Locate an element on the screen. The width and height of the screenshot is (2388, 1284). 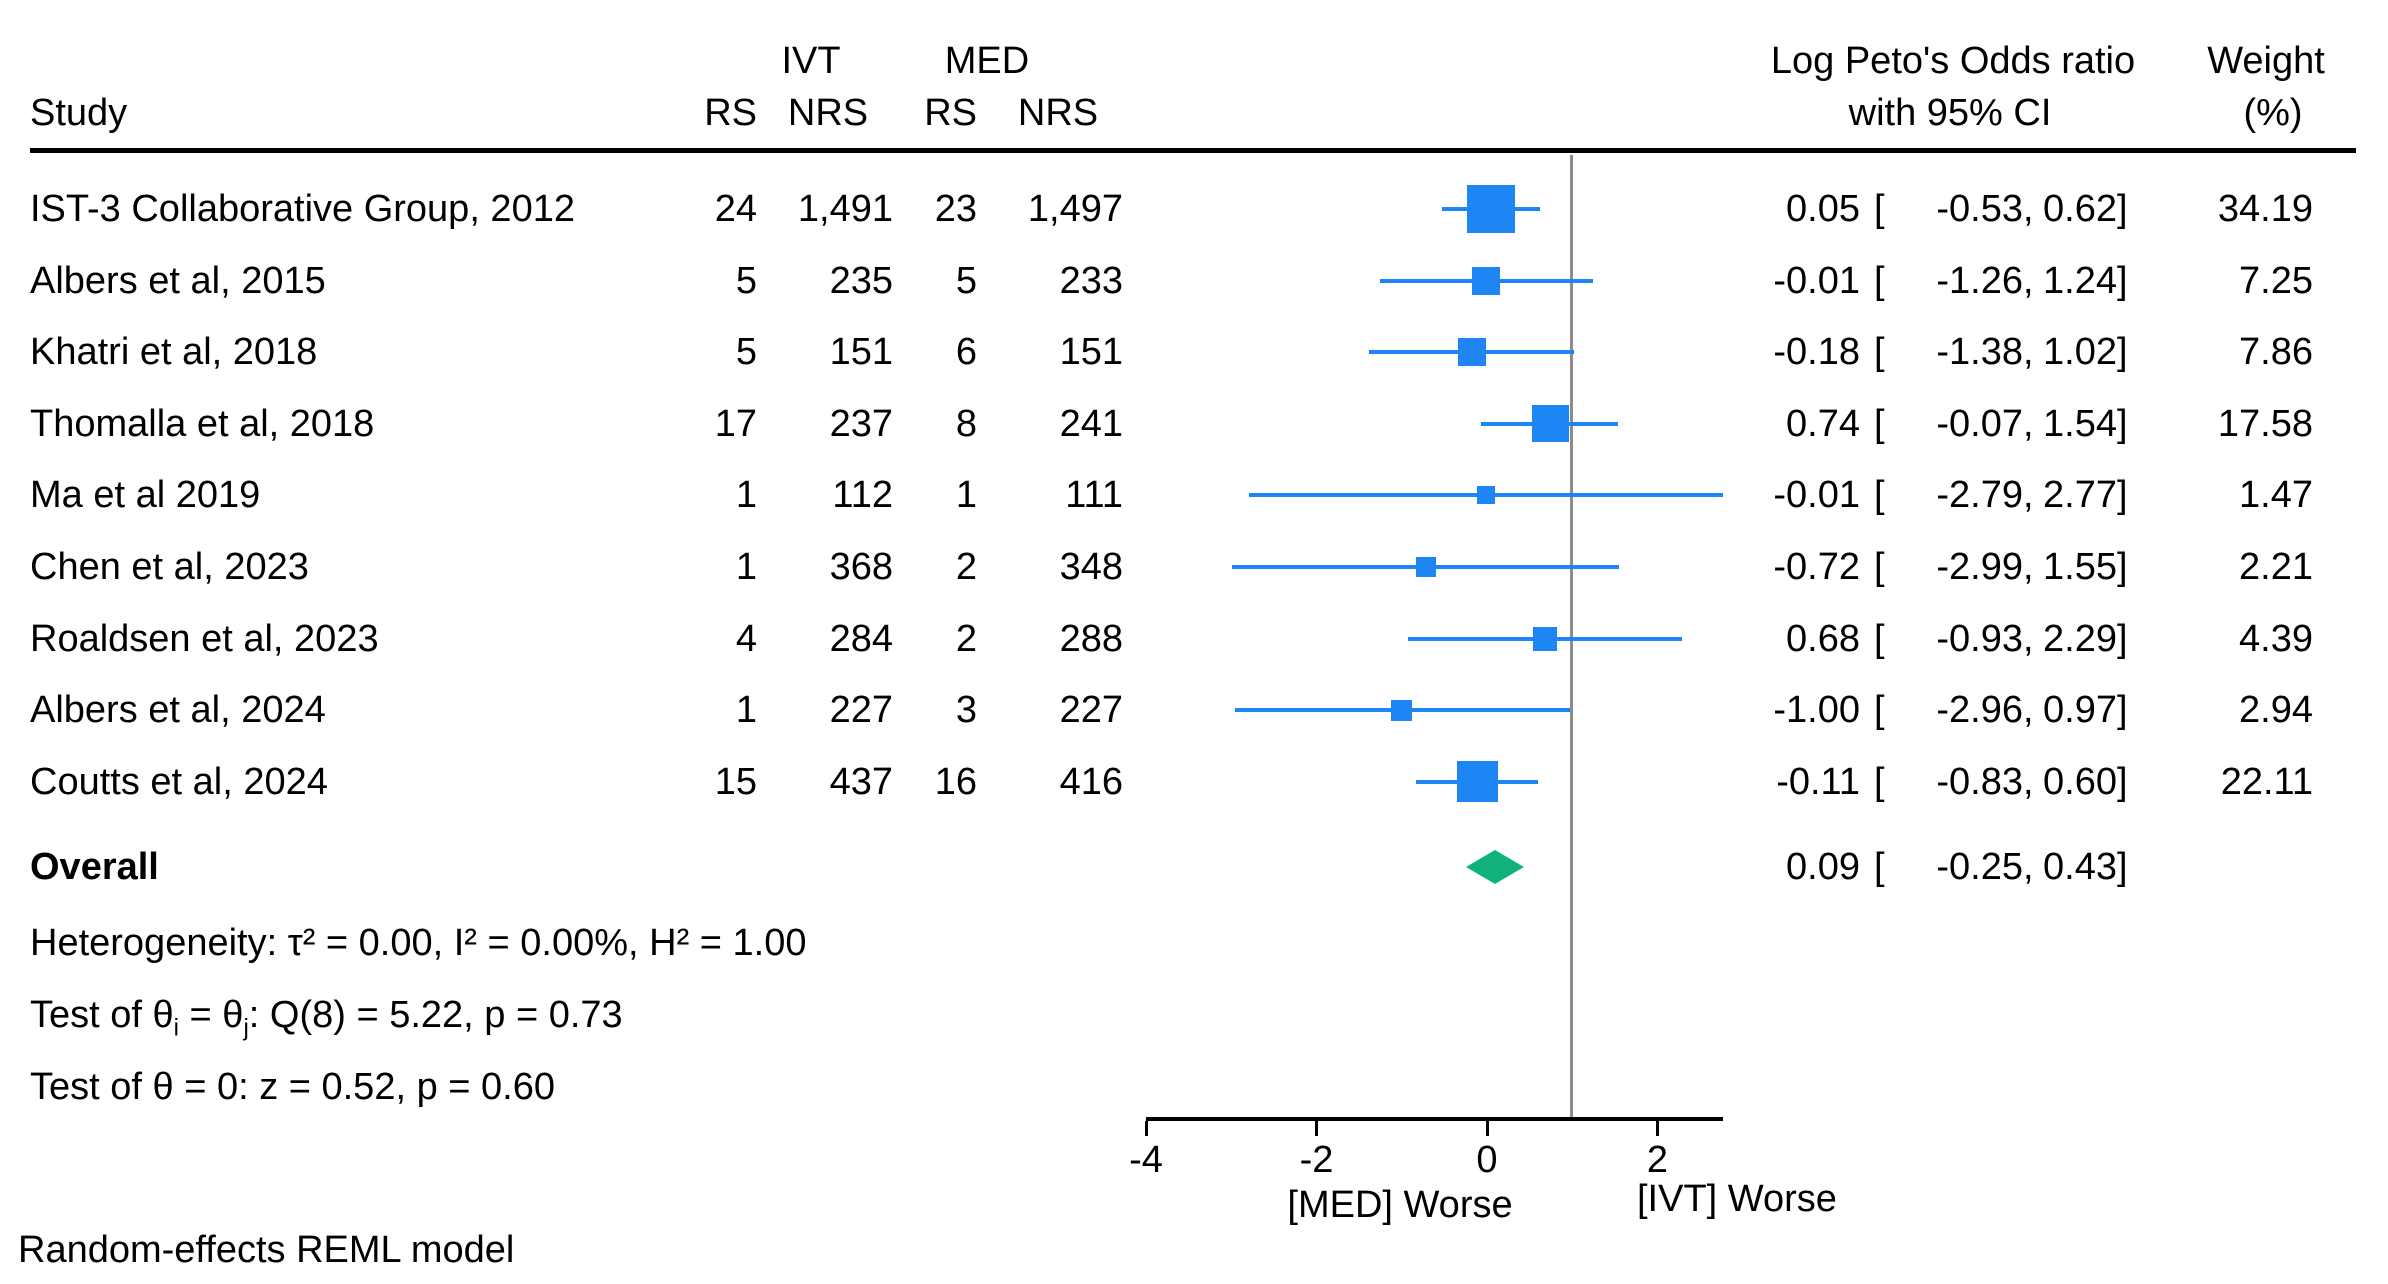
header-effect-line1: Log Peto's Odds ratio is located at coordinates (1953, 61).